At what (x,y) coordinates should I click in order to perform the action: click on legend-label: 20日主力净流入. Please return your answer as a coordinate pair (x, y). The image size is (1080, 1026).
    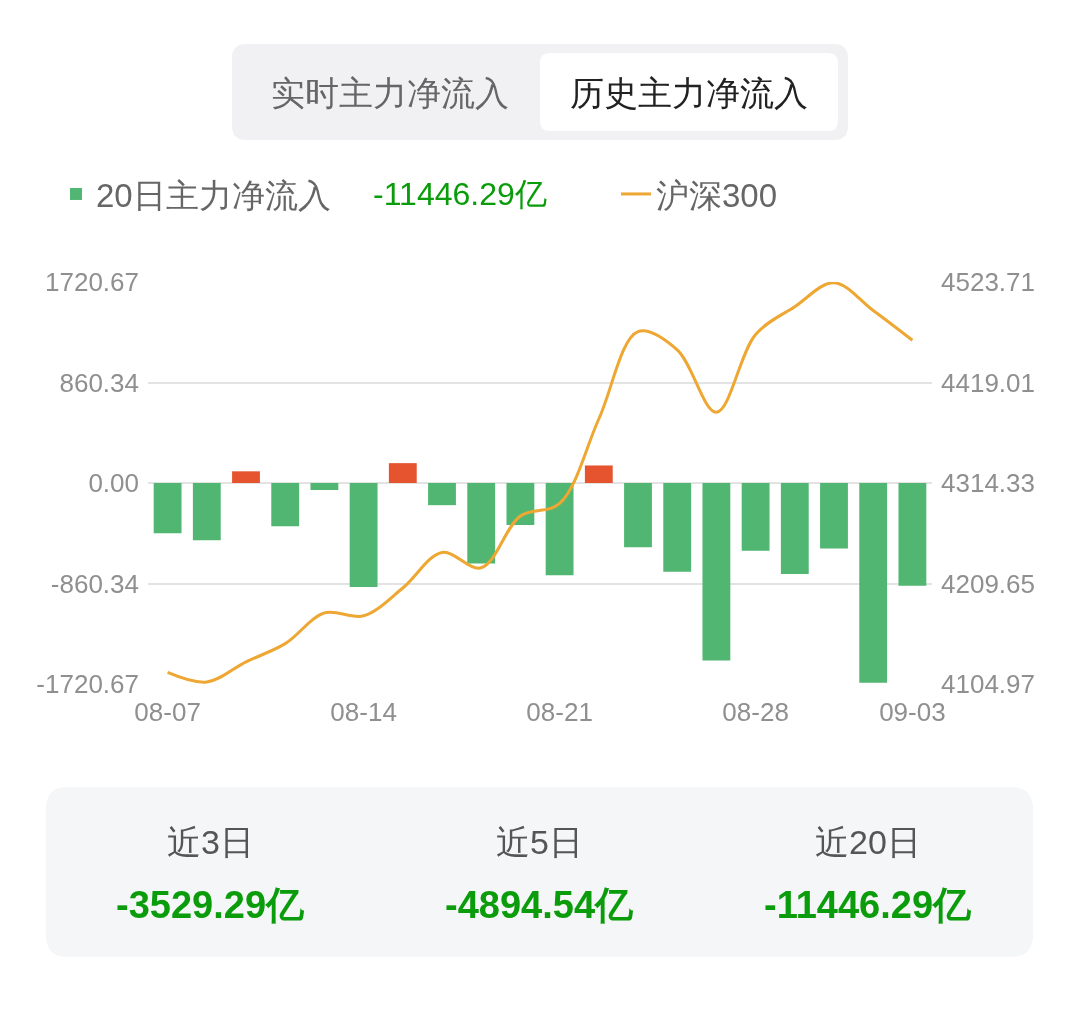
    Looking at the image, I should click on (213, 195).